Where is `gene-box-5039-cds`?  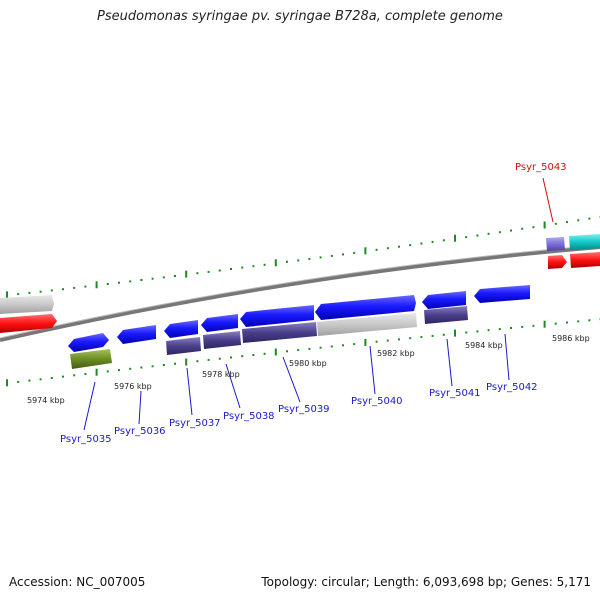 gene-box-5039-cds is located at coordinates (279, 332).